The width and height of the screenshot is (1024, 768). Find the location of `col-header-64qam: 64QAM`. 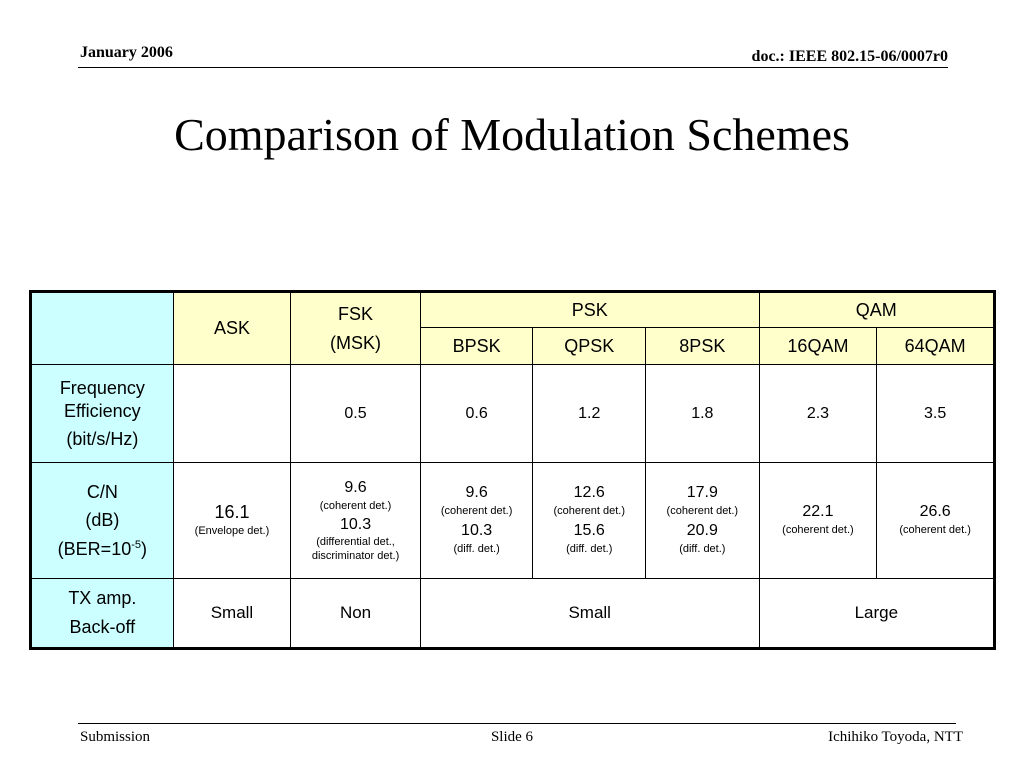

col-header-64qam: 64QAM is located at coordinates (935, 346).